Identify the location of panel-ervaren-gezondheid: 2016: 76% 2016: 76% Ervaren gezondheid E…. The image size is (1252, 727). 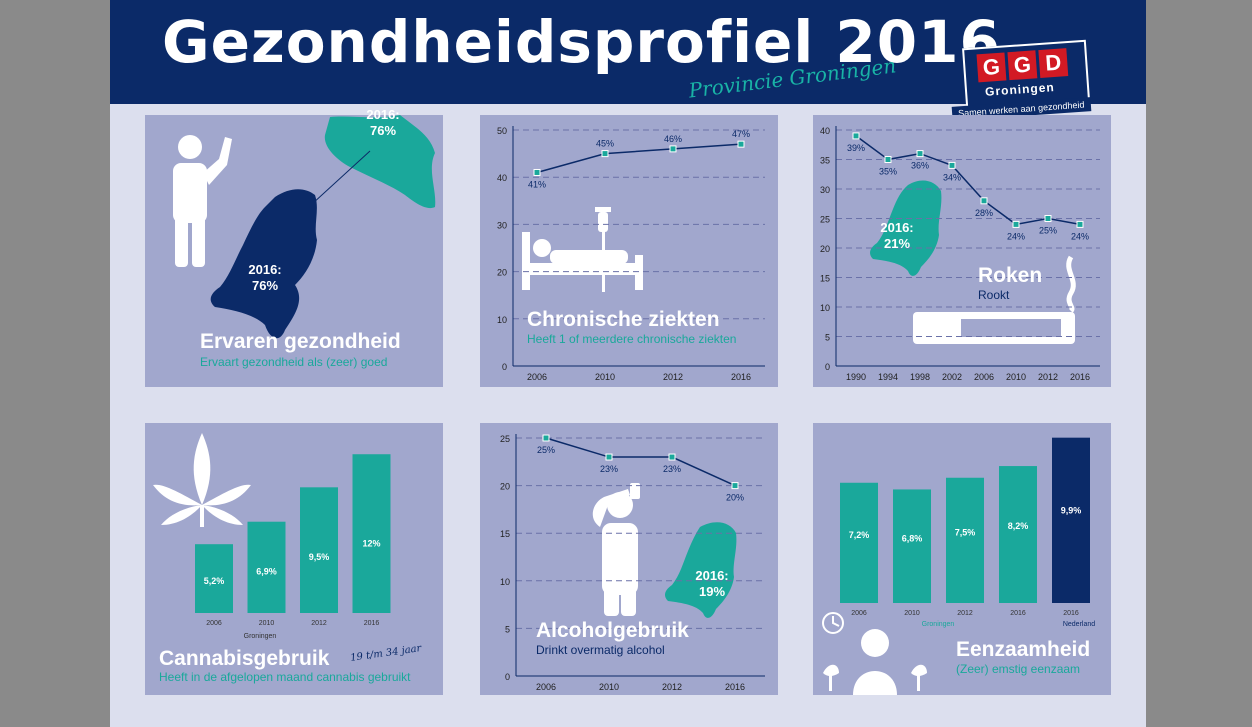
(294, 247).